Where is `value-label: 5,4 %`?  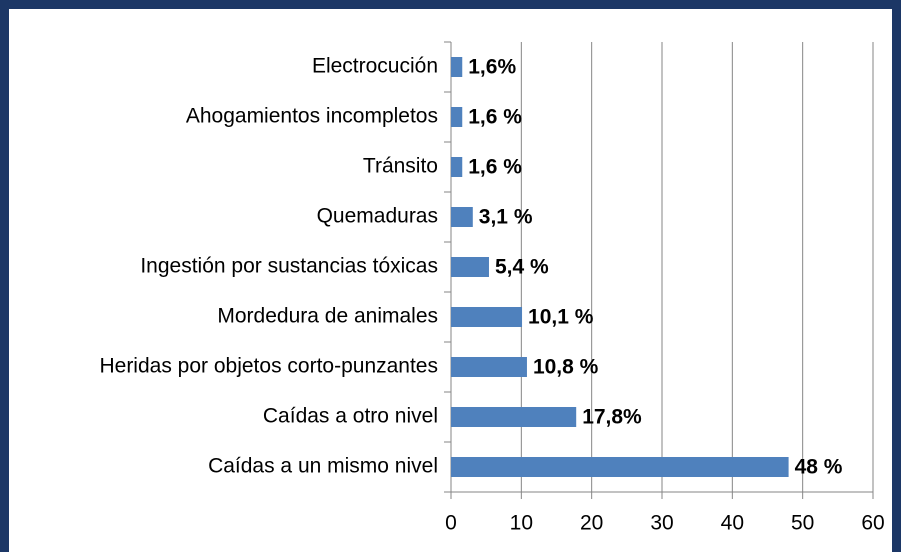
value-label: 5,4 % is located at coordinates (522, 267).